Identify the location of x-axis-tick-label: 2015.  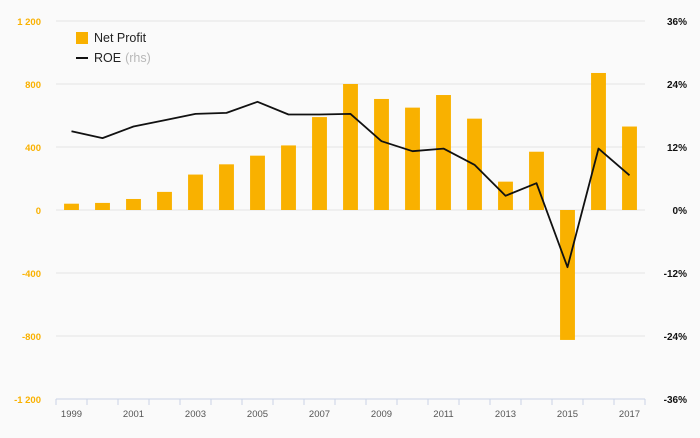
(567, 414).